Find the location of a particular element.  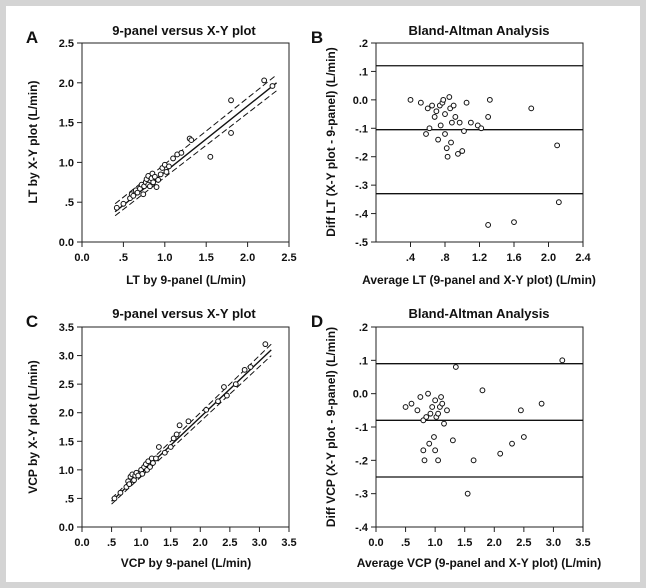

panel-a-ytick-label: 2.0 is located at coordinates (66, 84).